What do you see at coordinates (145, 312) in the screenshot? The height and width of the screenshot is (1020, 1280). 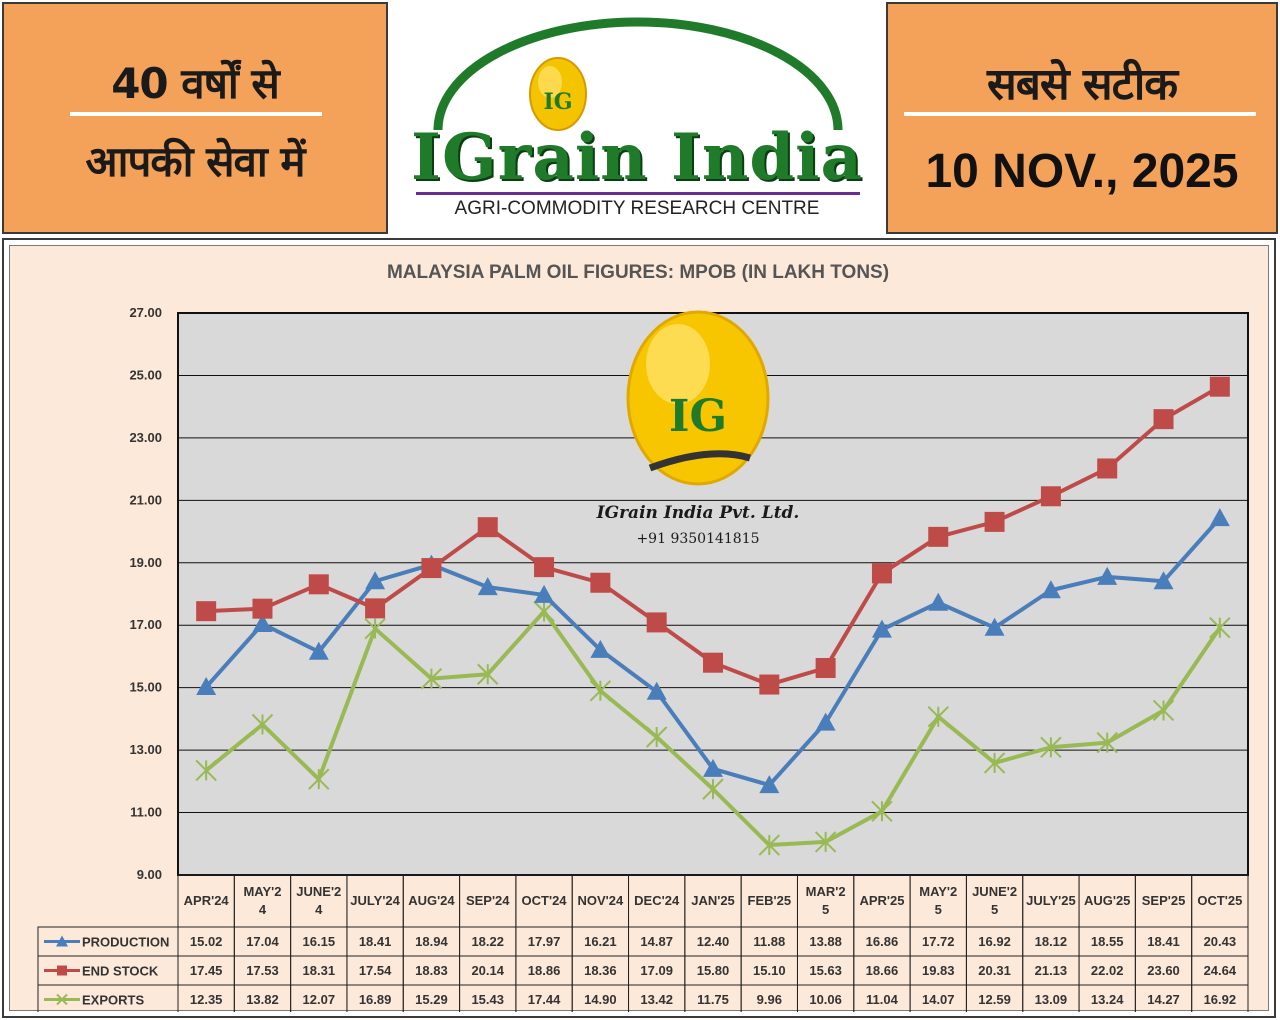 I see `y-tick-label: 27.00` at bounding box center [145, 312].